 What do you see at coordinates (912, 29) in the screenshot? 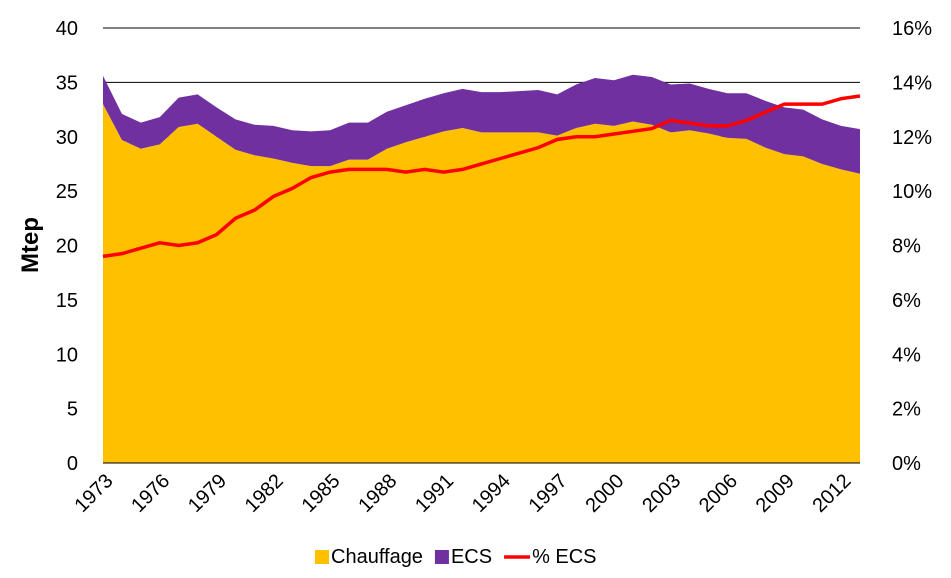
I see `y2-tick-label: 16%` at bounding box center [912, 29].